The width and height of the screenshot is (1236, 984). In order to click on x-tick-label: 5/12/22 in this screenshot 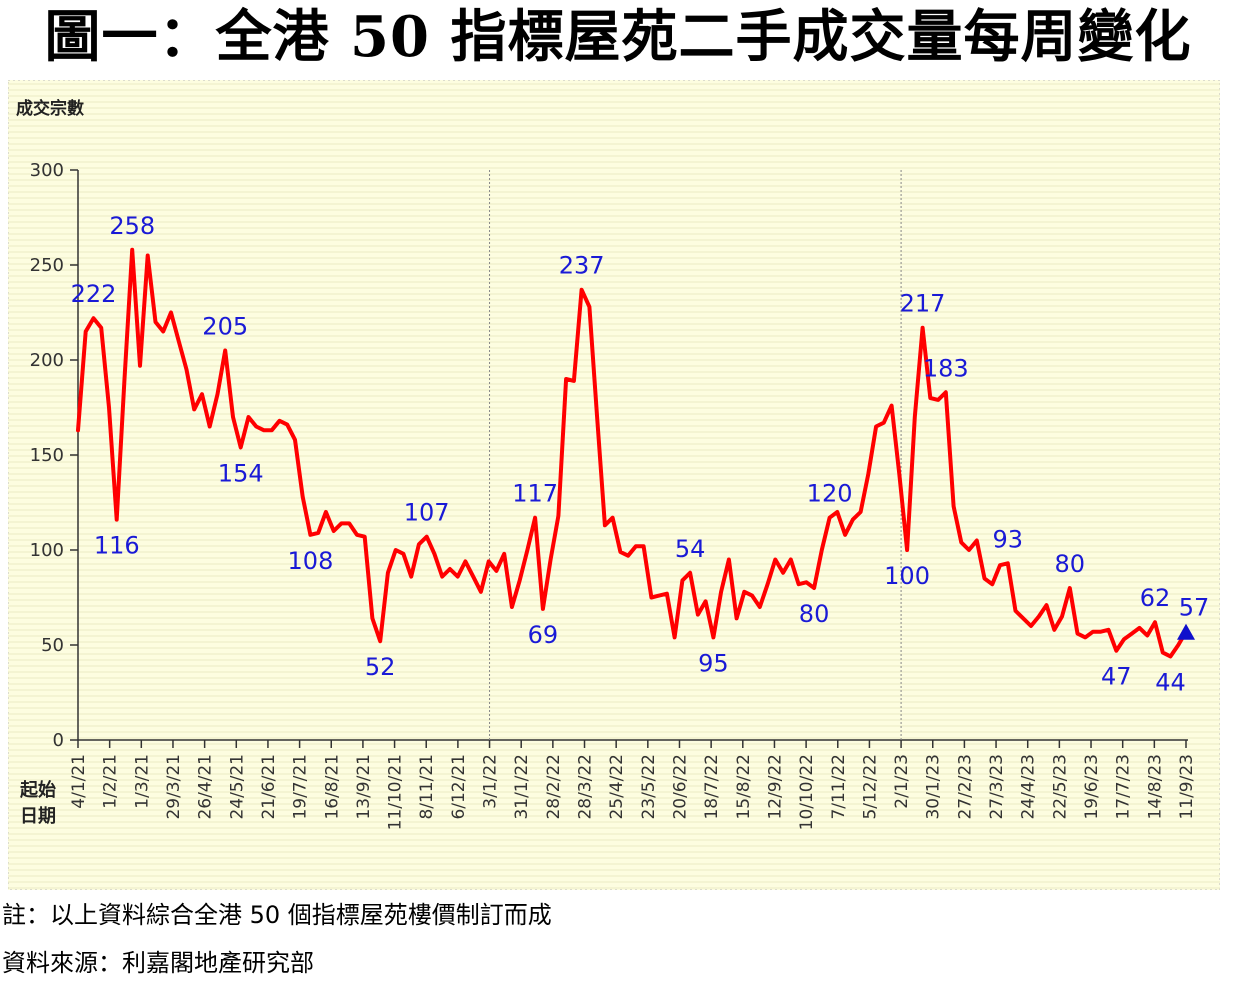, I will do `click(870, 787)`.